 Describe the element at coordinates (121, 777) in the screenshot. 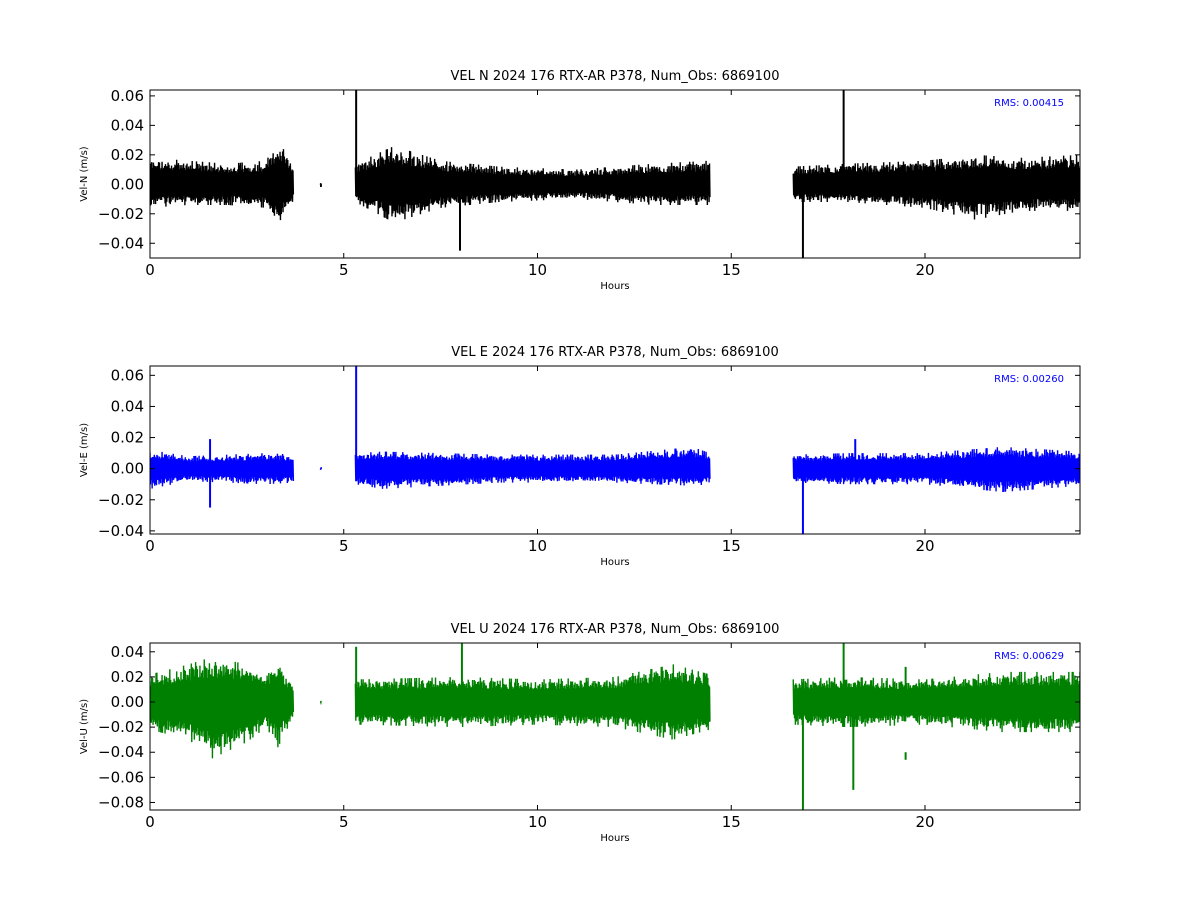

I see `y-tick-label: −0.06` at that location.